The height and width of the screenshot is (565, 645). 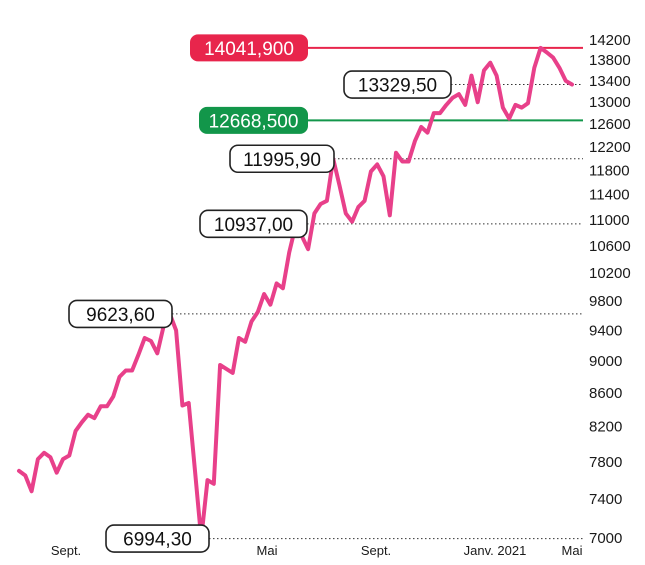 I want to click on level-value-label: 12668,500, so click(x=254, y=121).